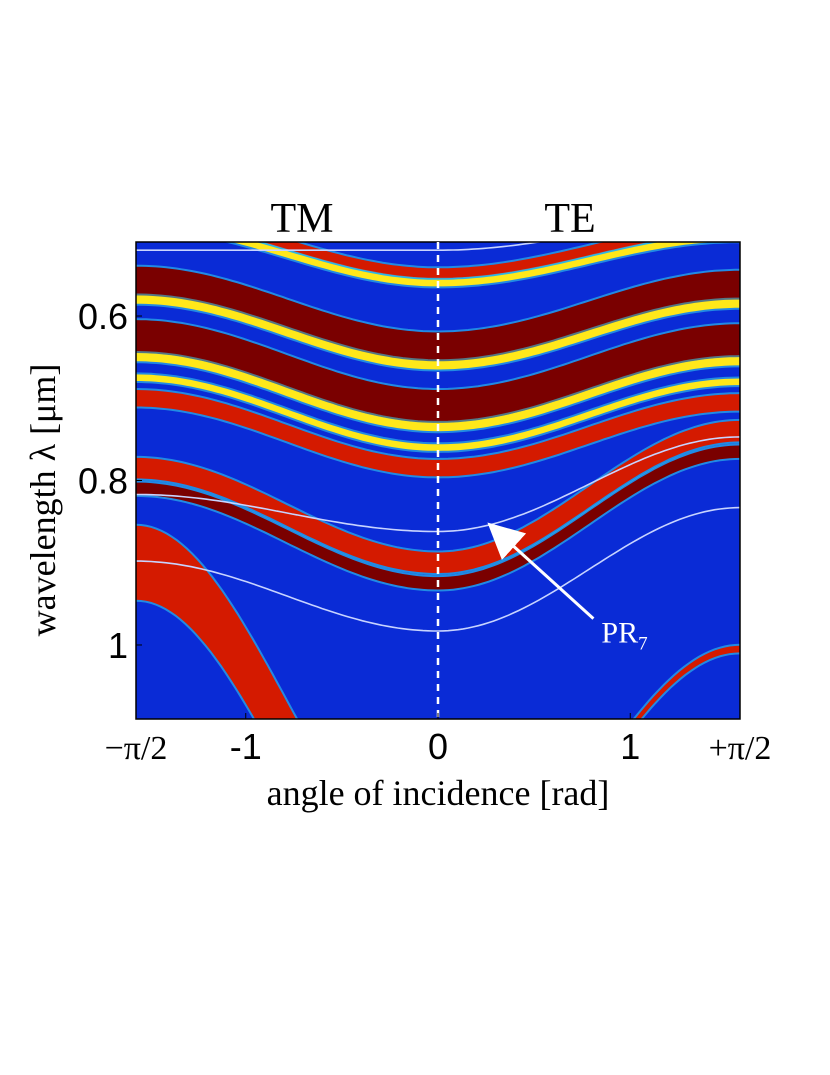 The width and height of the screenshot is (830, 1075). Describe the element at coordinates (103, 481) in the screenshot. I see `y-tick-label: 0.8` at that location.